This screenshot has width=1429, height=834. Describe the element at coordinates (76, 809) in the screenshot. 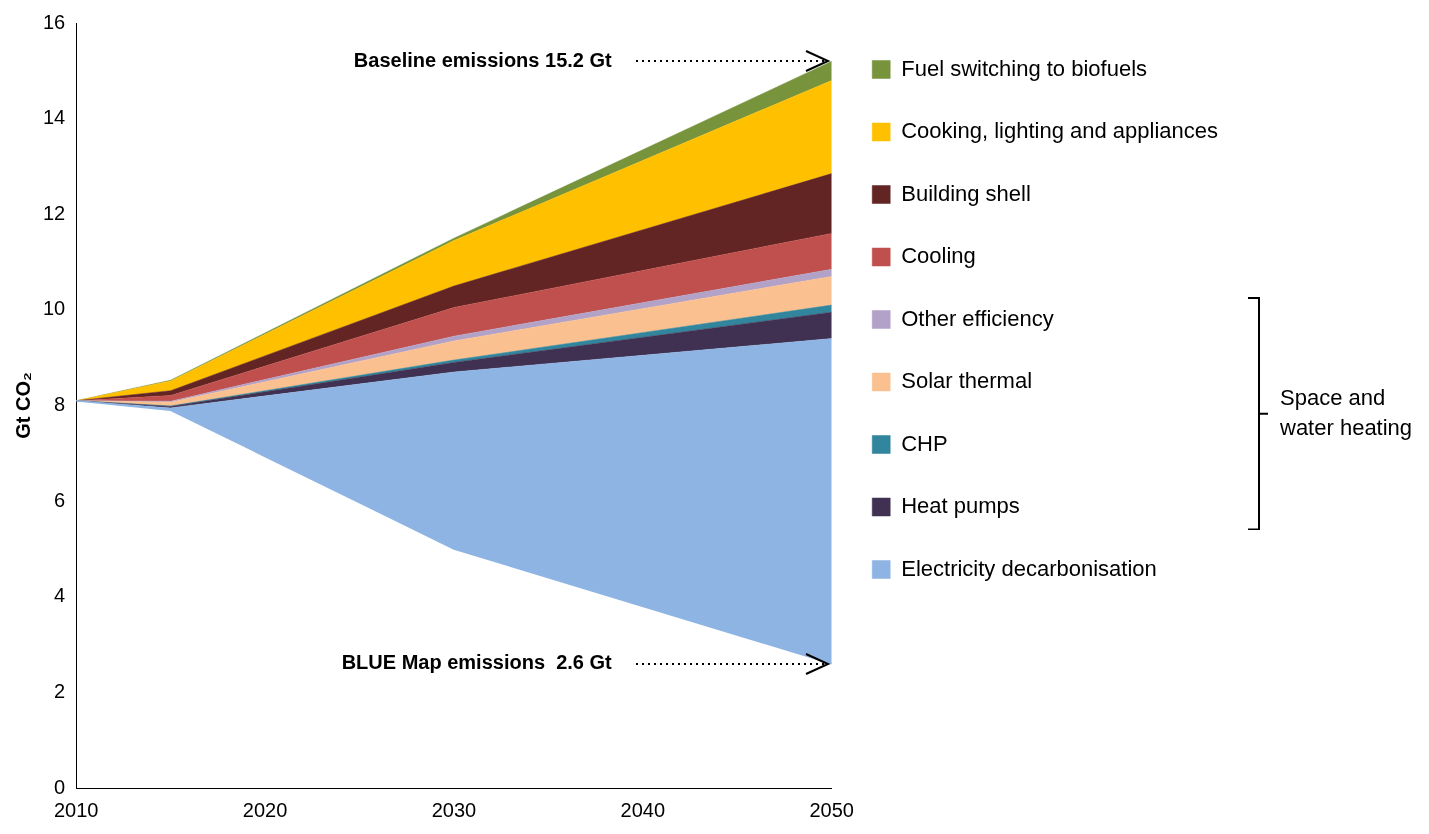

I see `x-tick-label: 2010` at that location.